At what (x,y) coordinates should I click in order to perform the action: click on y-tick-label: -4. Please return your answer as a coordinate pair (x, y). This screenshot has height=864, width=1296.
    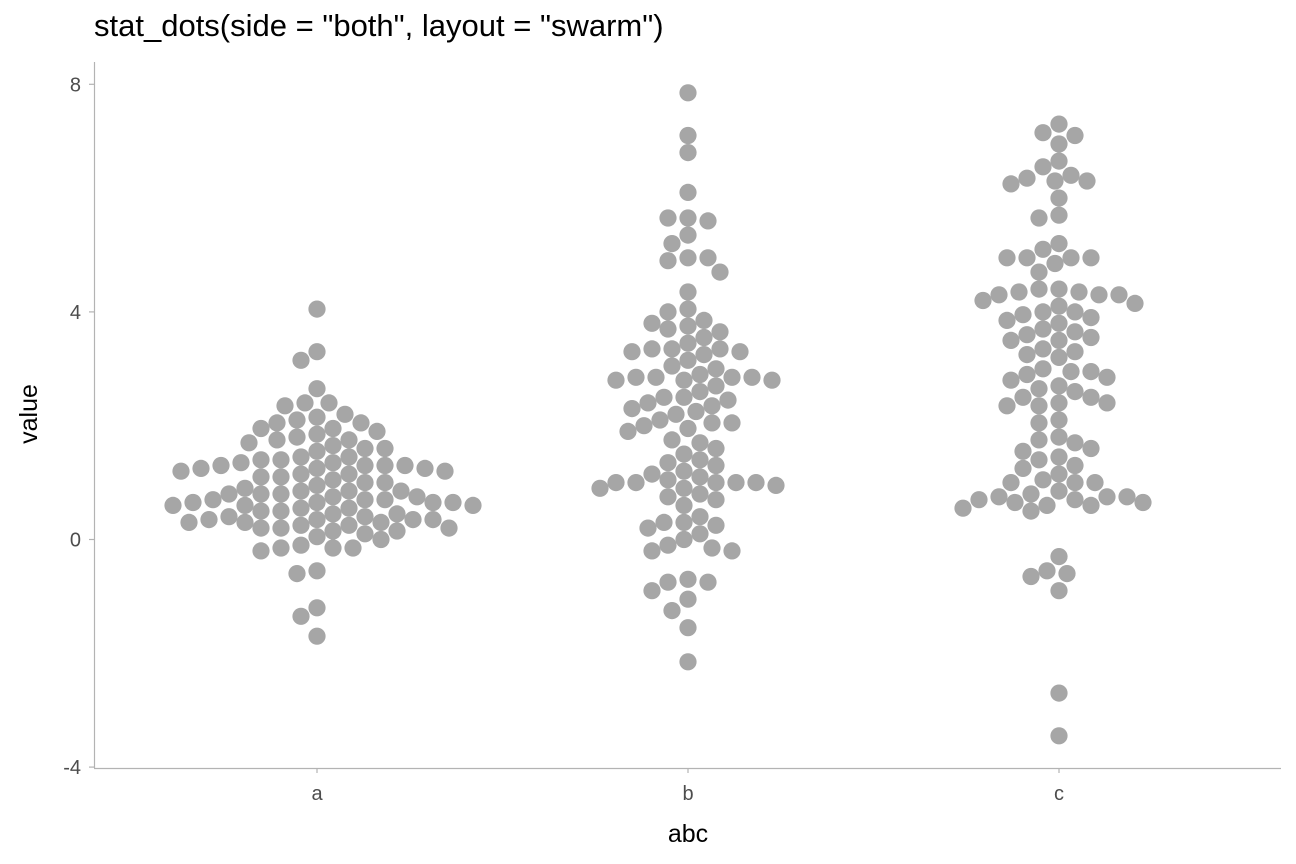
    Looking at the image, I should click on (72, 768).